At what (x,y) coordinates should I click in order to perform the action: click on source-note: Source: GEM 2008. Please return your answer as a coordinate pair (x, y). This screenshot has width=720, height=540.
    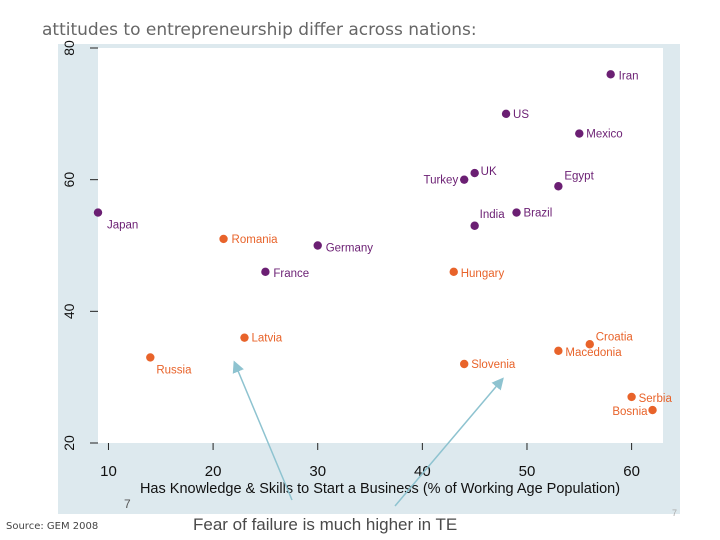
    Looking at the image, I should click on (52, 526).